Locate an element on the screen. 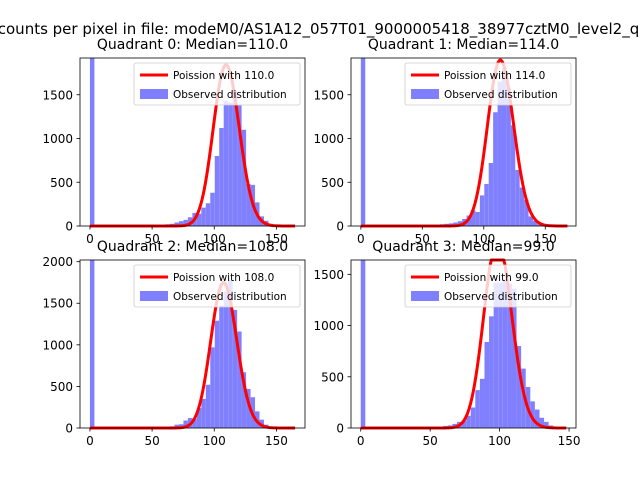  legend-label: Poission with 99.0 is located at coordinates (491, 278).